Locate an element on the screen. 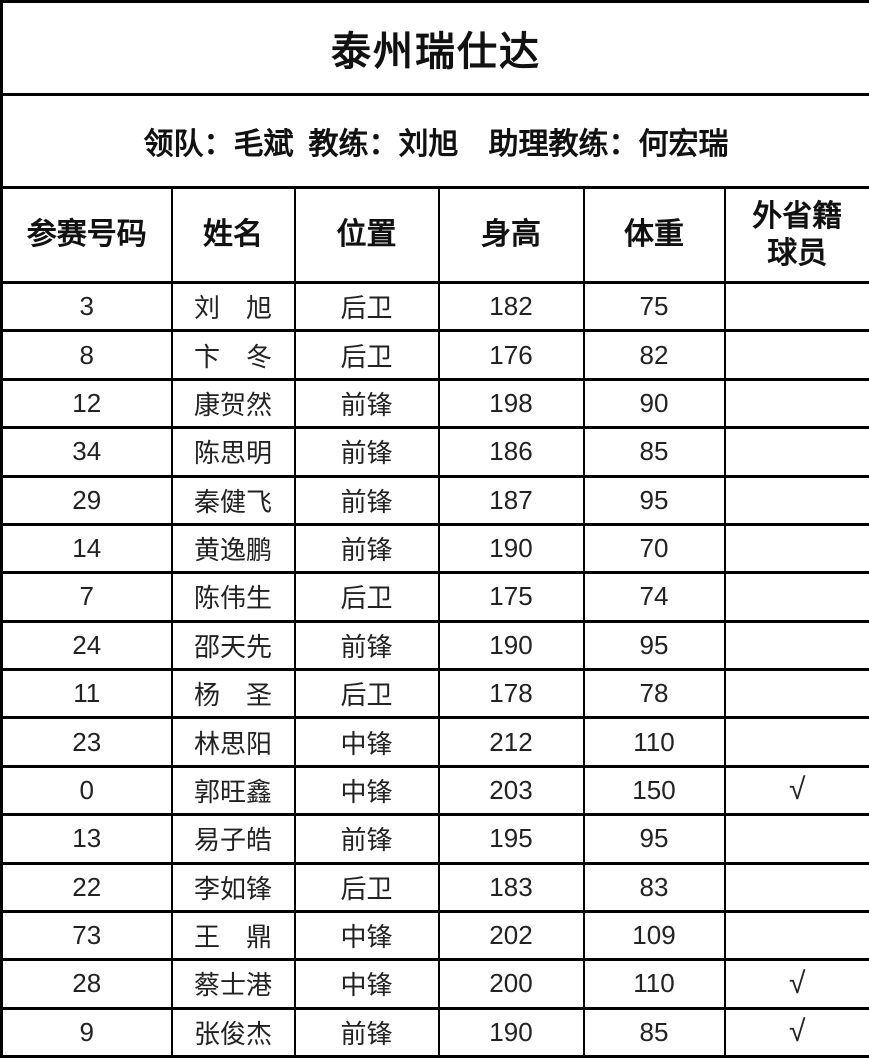 The height and width of the screenshot is (1058, 869). title-row: 泰州瑞仕达 is located at coordinates (434, 48).